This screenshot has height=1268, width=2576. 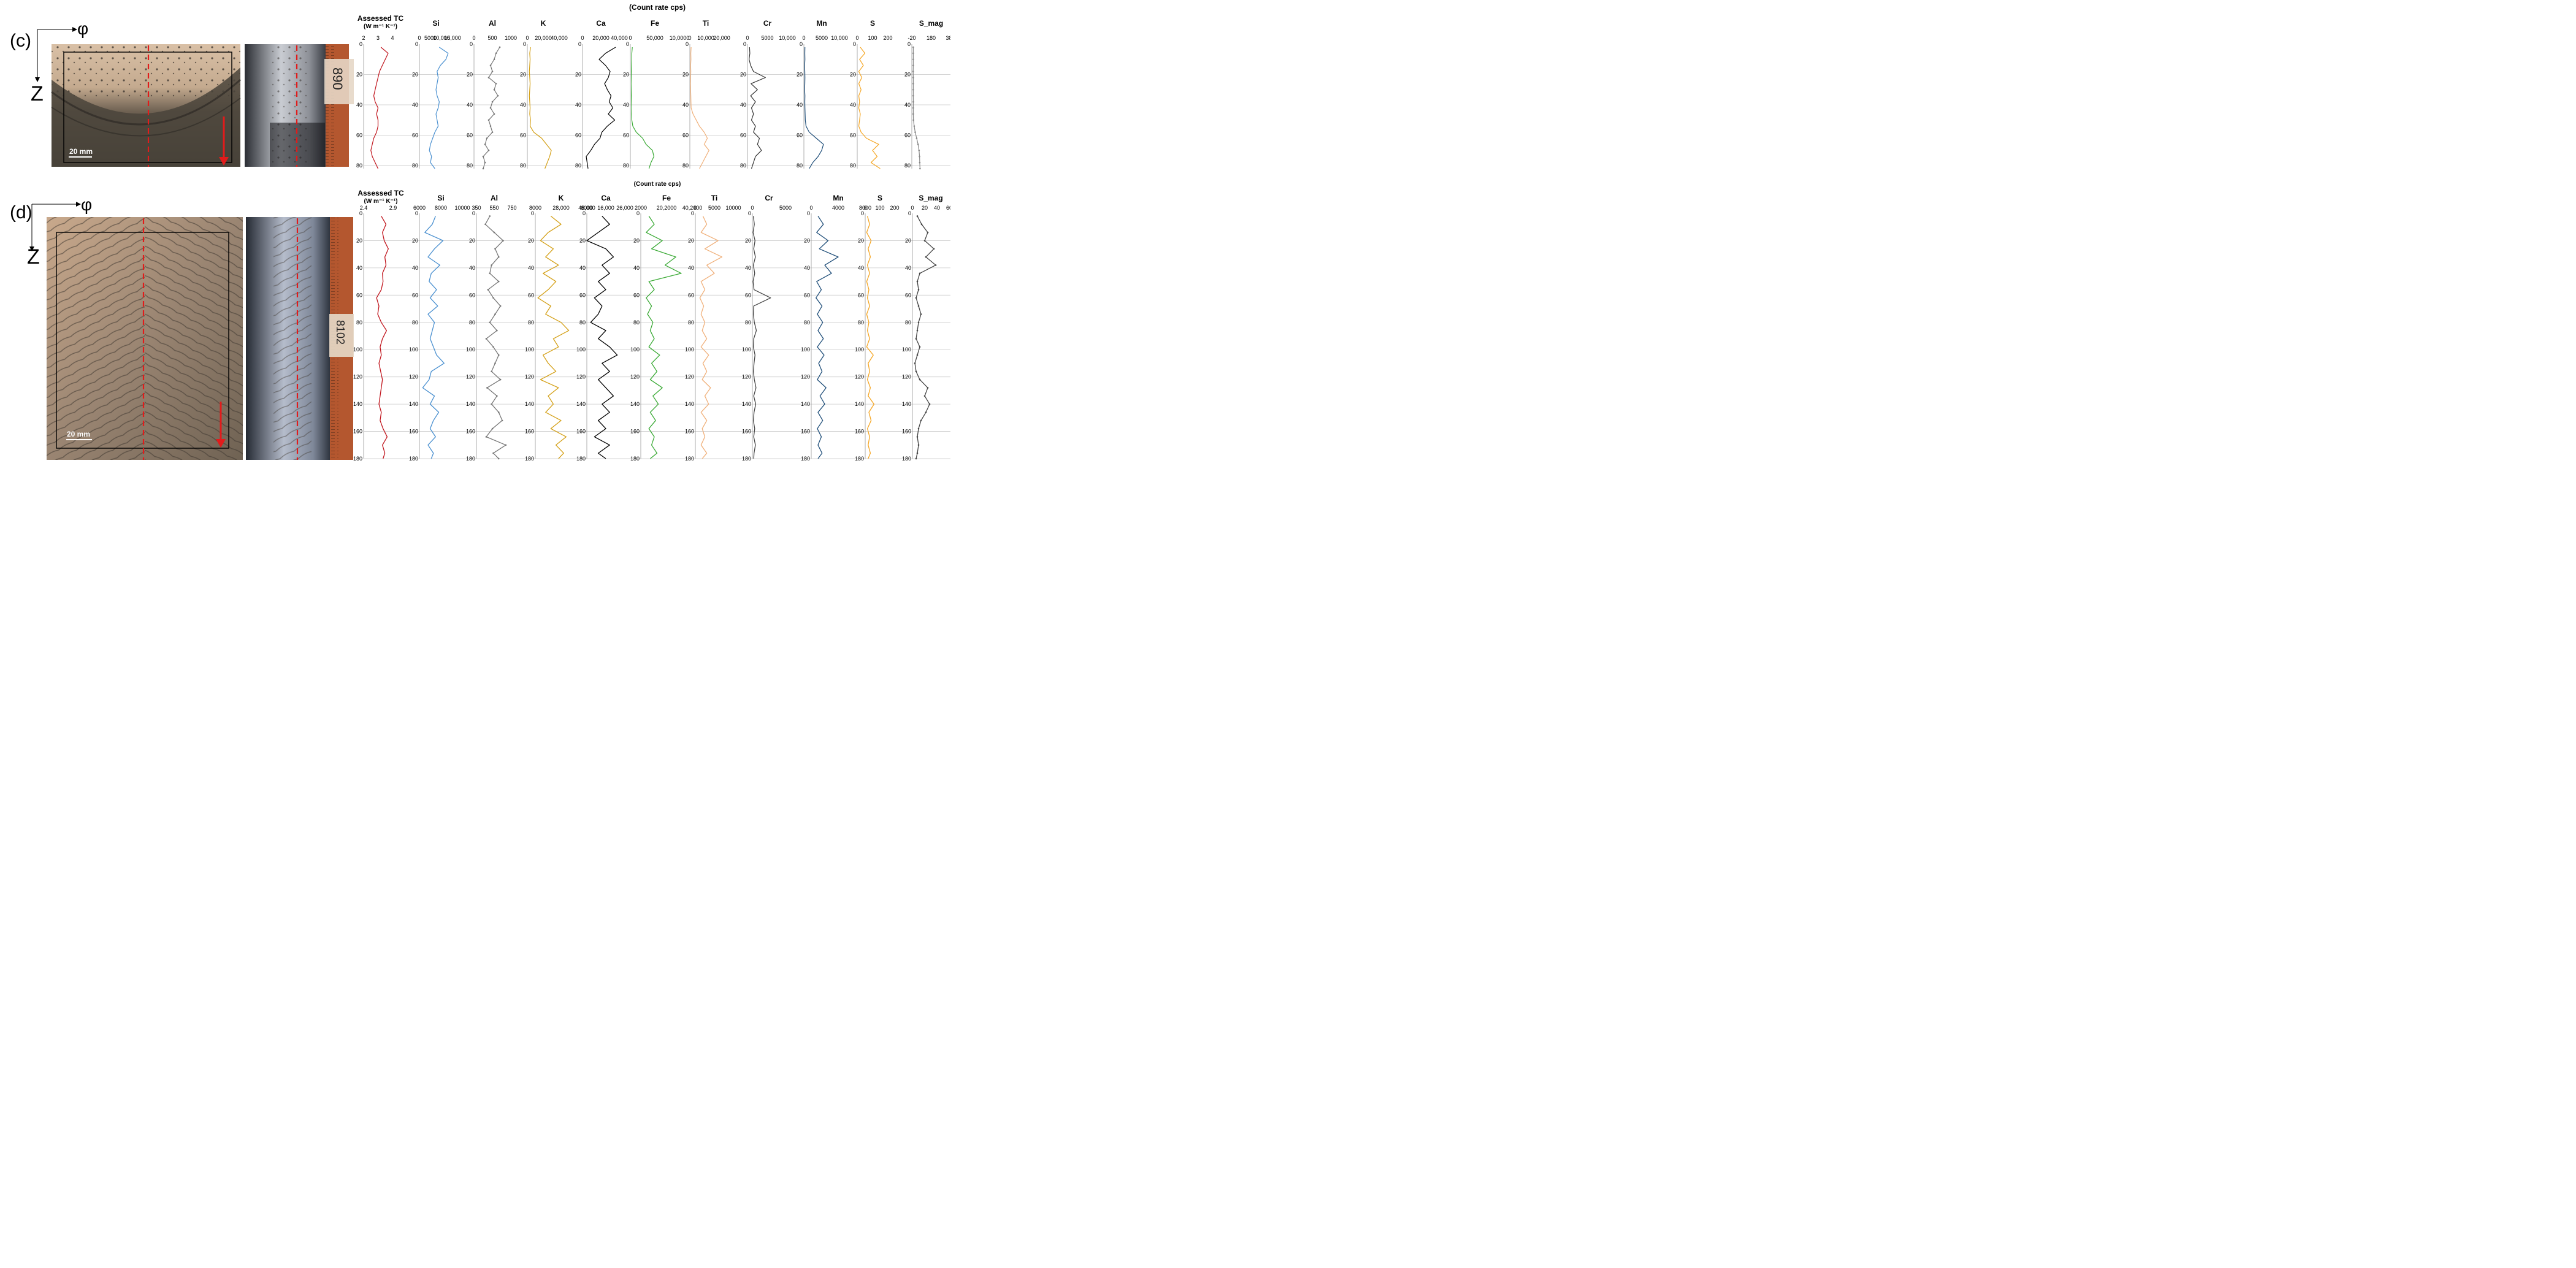 What do you see at coordinates (419, 208) in the screenshot?
I see `x-tick-label: 6000` at bounding box center [419, 208].